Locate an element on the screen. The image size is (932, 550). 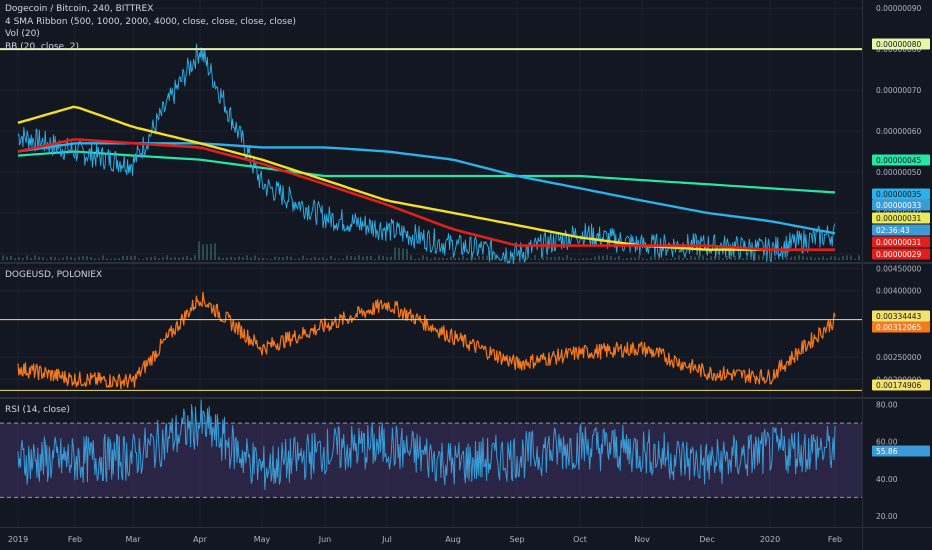
legend-dogeusd: DOGEUSD, POLONIEX is located at coordinates (54, 275).